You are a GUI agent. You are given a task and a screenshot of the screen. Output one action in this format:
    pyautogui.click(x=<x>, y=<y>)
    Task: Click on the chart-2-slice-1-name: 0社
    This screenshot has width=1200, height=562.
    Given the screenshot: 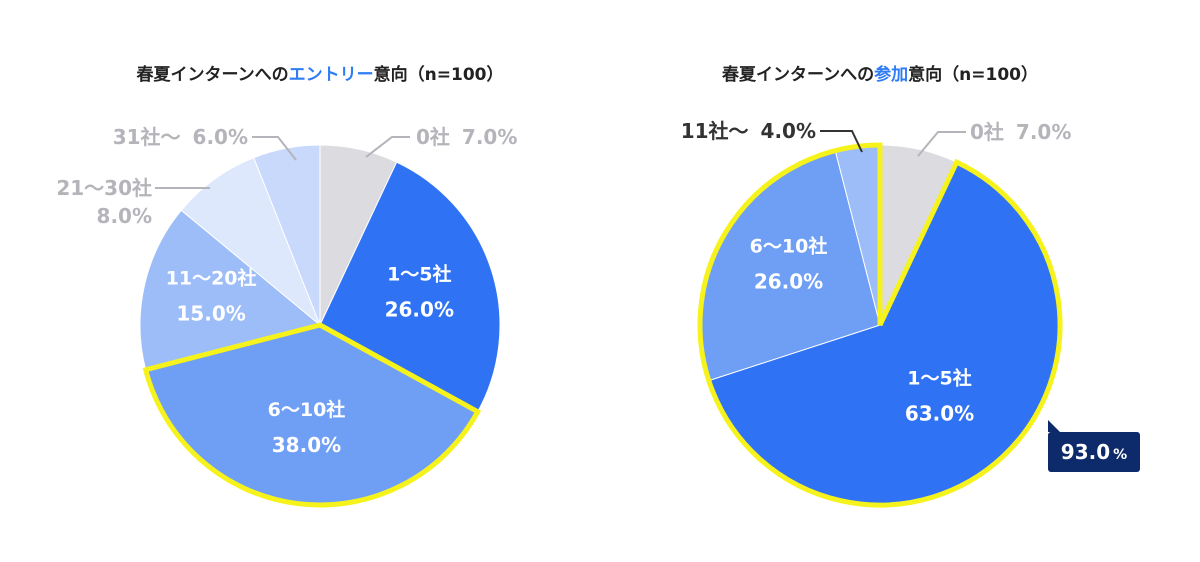 What is the action you would take?
    pyautogui.click(x=987, y=132)
    